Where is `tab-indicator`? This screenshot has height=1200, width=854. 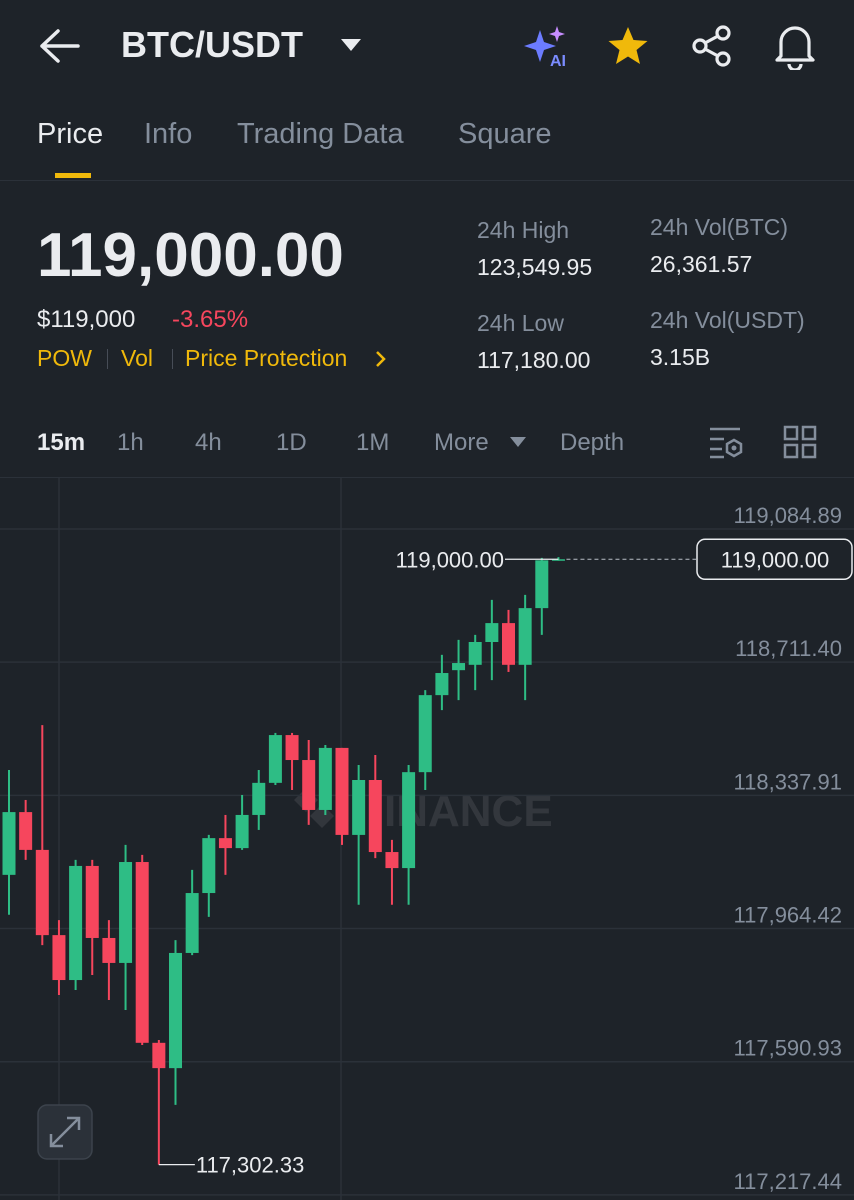 tab-indicator is located at coordinates (73, 175).